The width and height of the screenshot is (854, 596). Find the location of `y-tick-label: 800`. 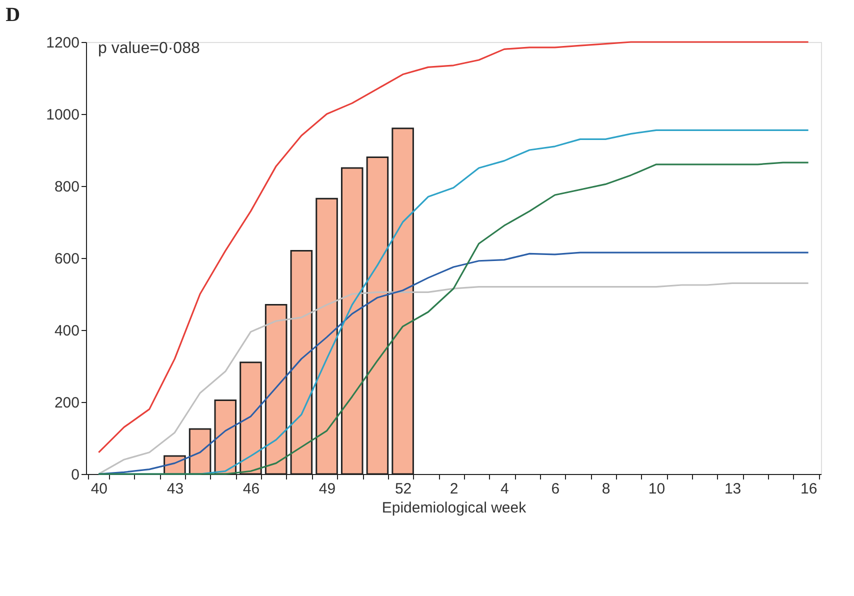

y-tick-label: 800 is located at coordinates (67, 187).